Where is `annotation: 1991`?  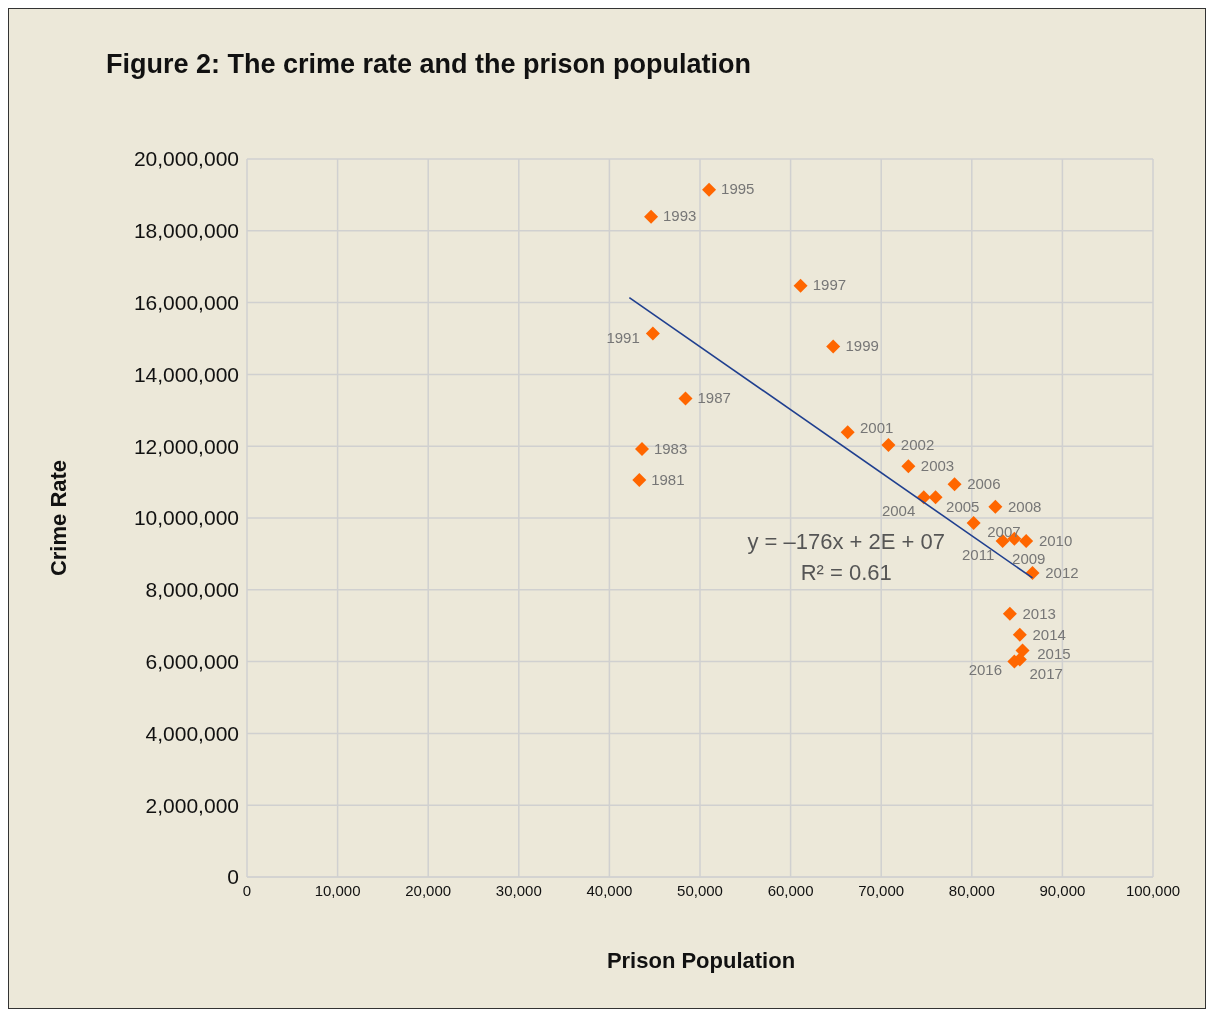
annotation: 1991 is located at coordinates (623, 337).